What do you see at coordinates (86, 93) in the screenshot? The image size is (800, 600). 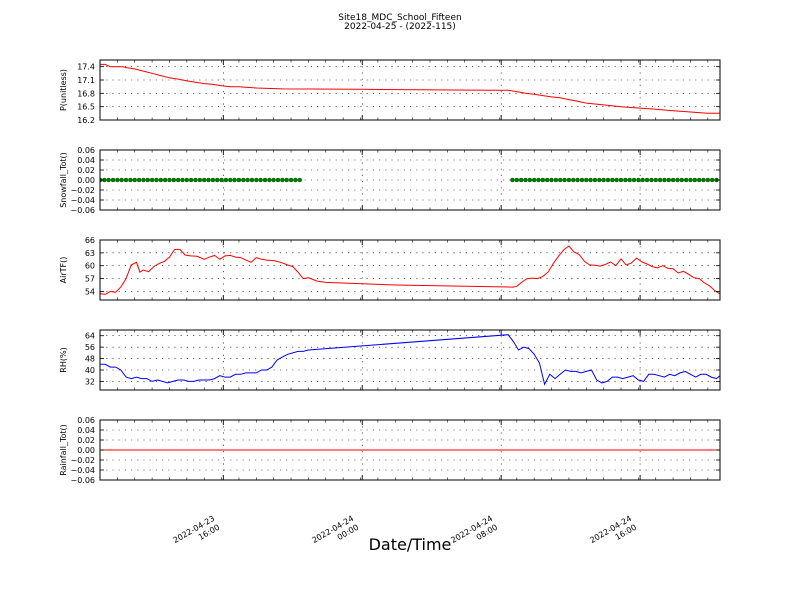 I see `y-tick-label: 16.8` at bounding box center [86, 93].